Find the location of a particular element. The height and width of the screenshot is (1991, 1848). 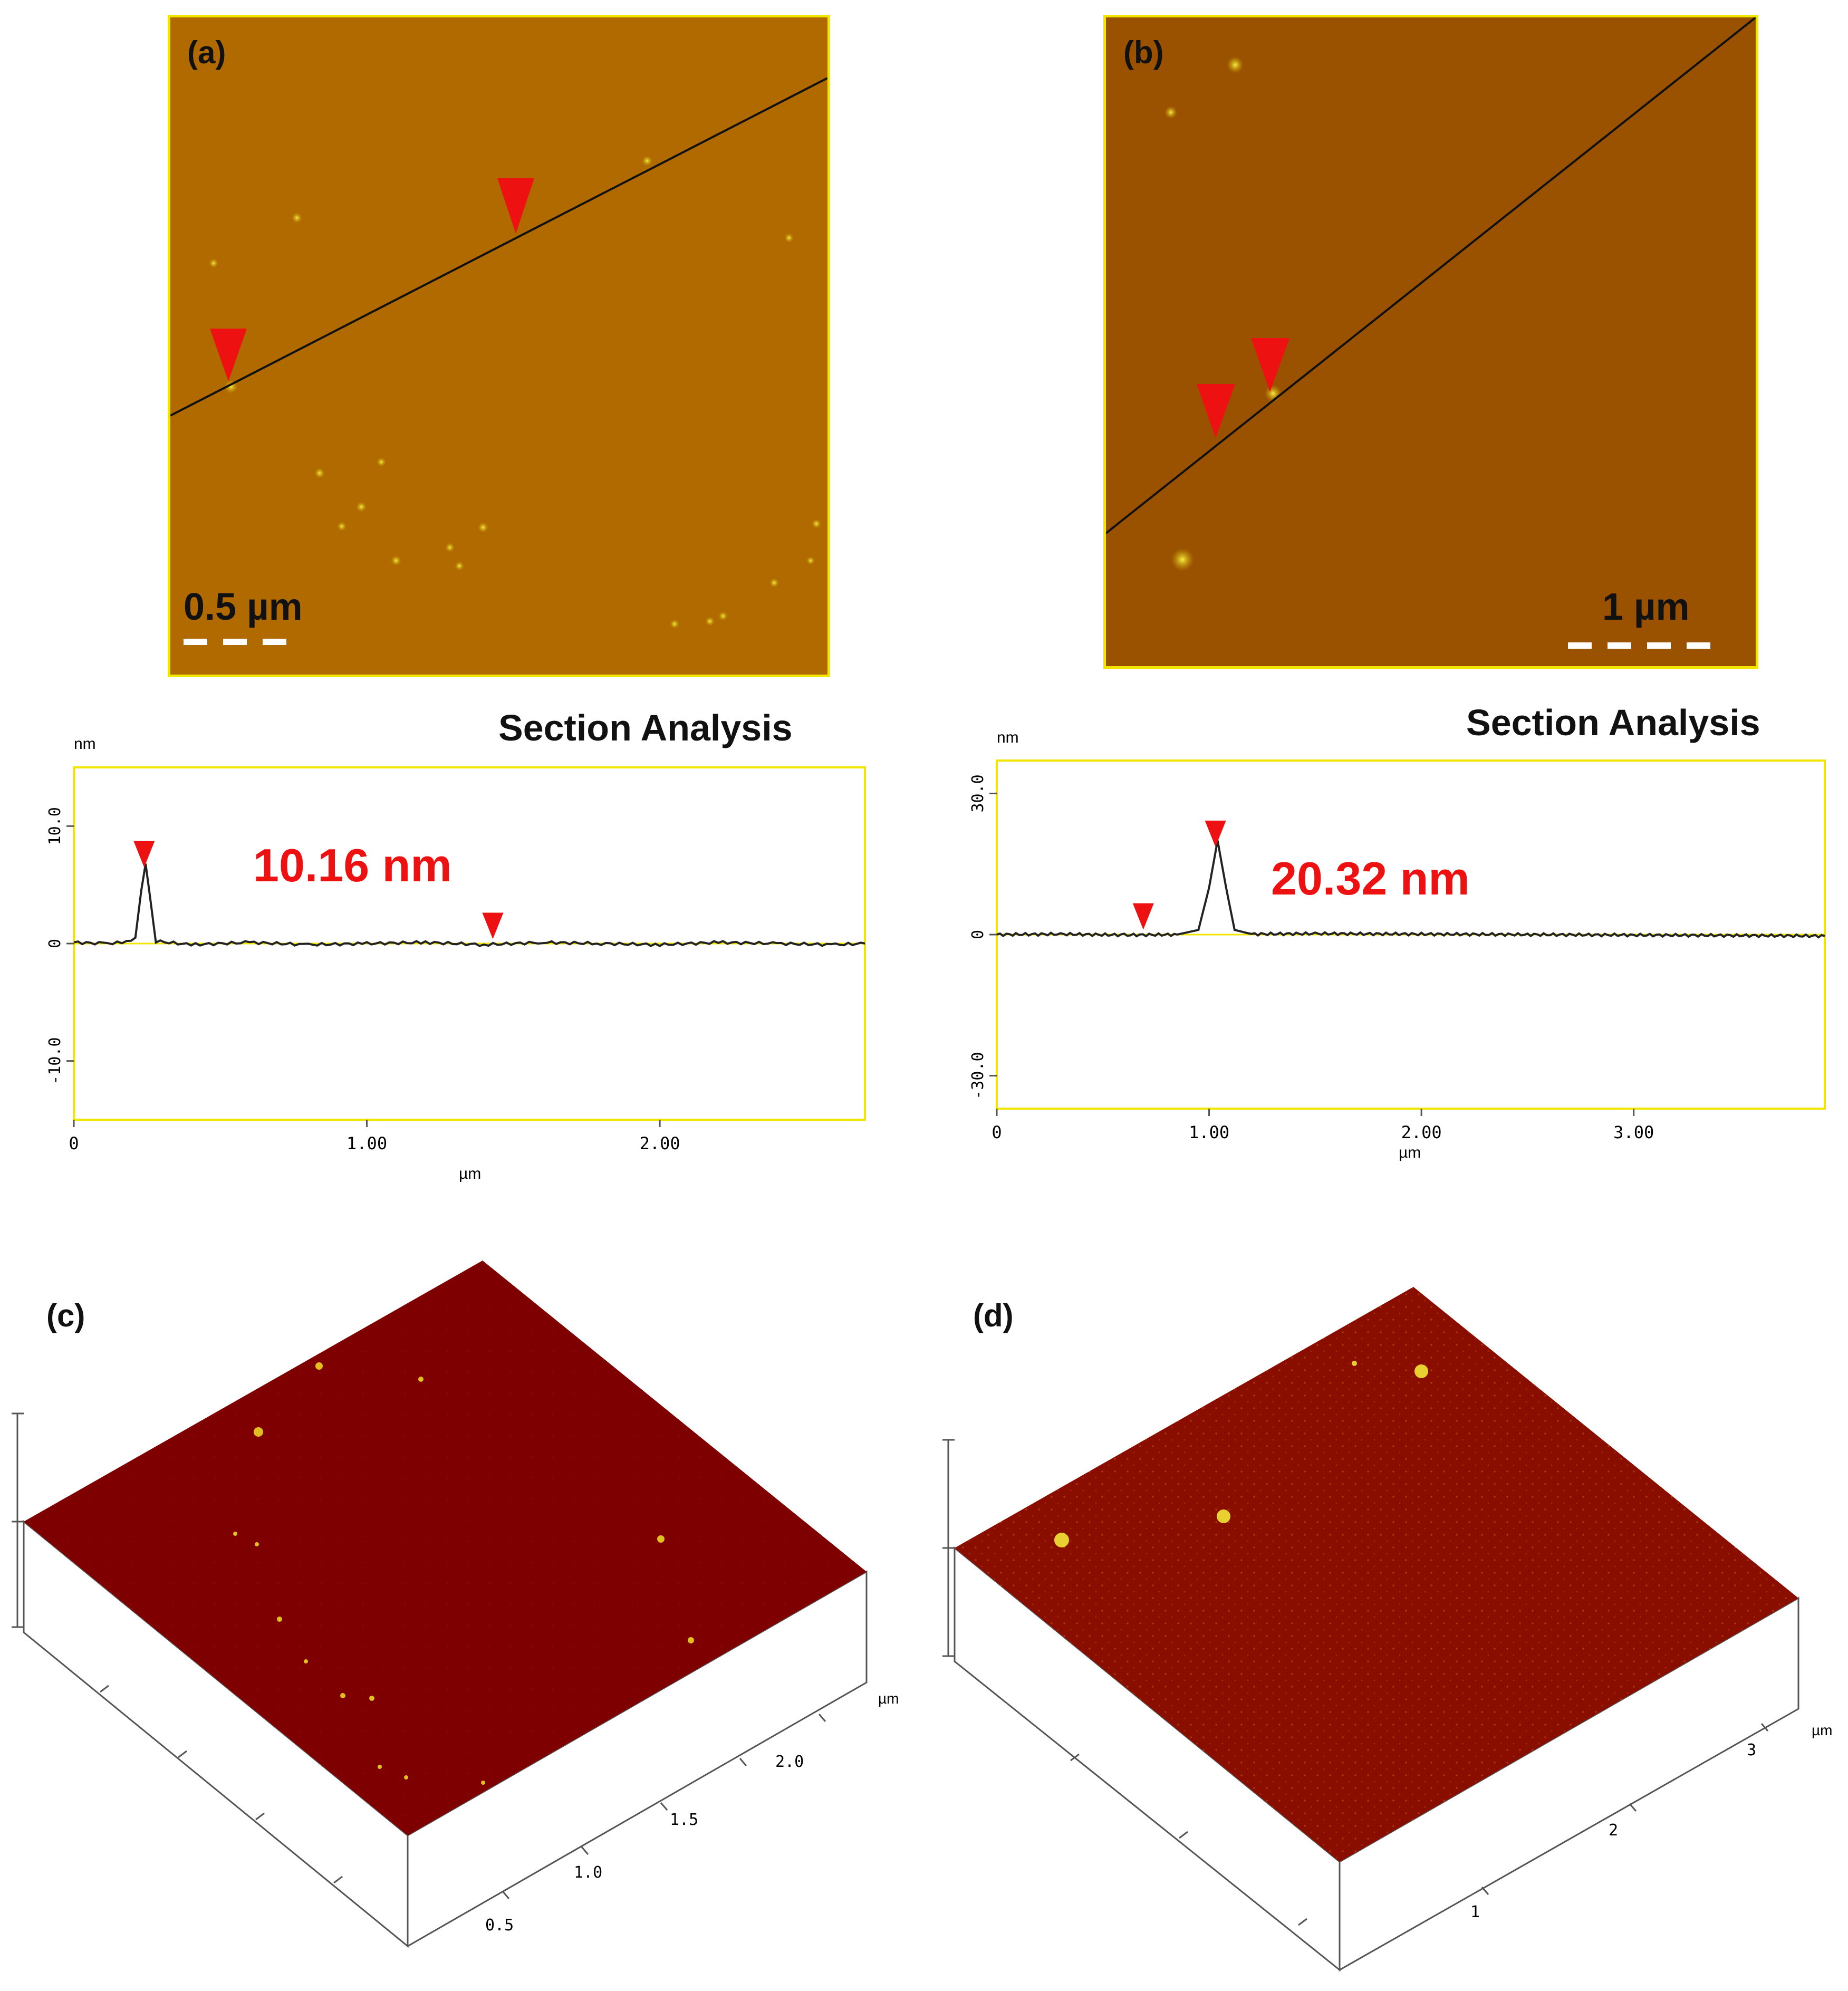

afm-image-a is located at coordinates (499, 346).